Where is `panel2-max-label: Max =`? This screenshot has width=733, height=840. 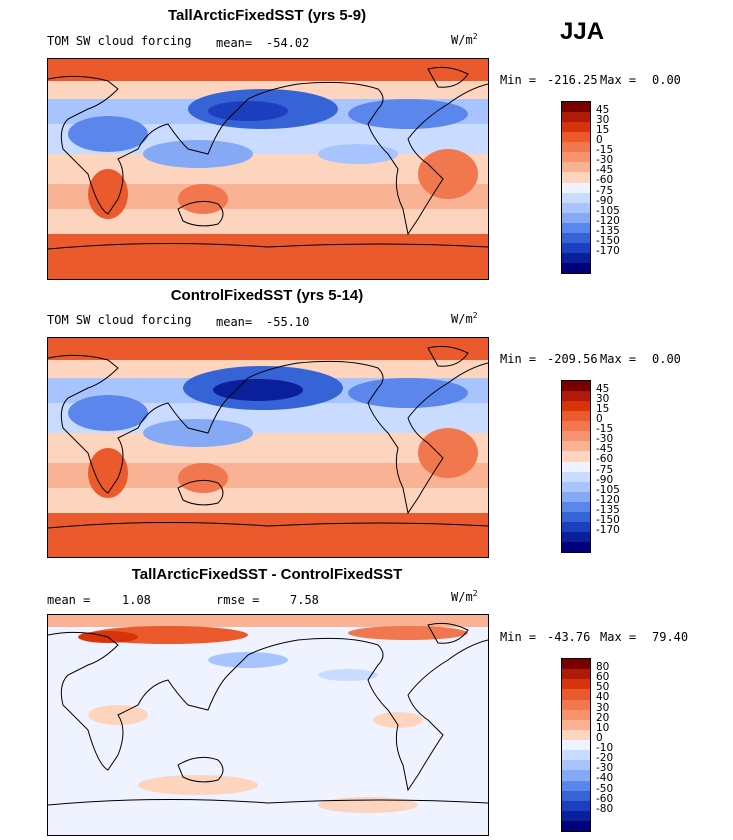
panel2-max-label: Max = is located at coordinates (618, 359).